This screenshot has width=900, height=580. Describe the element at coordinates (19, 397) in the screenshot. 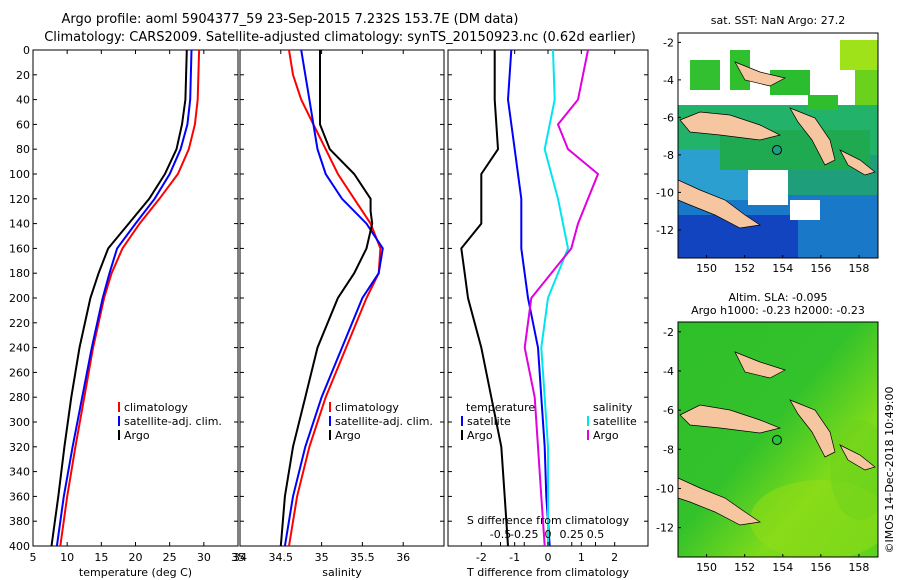

I see `y-tick-label: 280` at that location.